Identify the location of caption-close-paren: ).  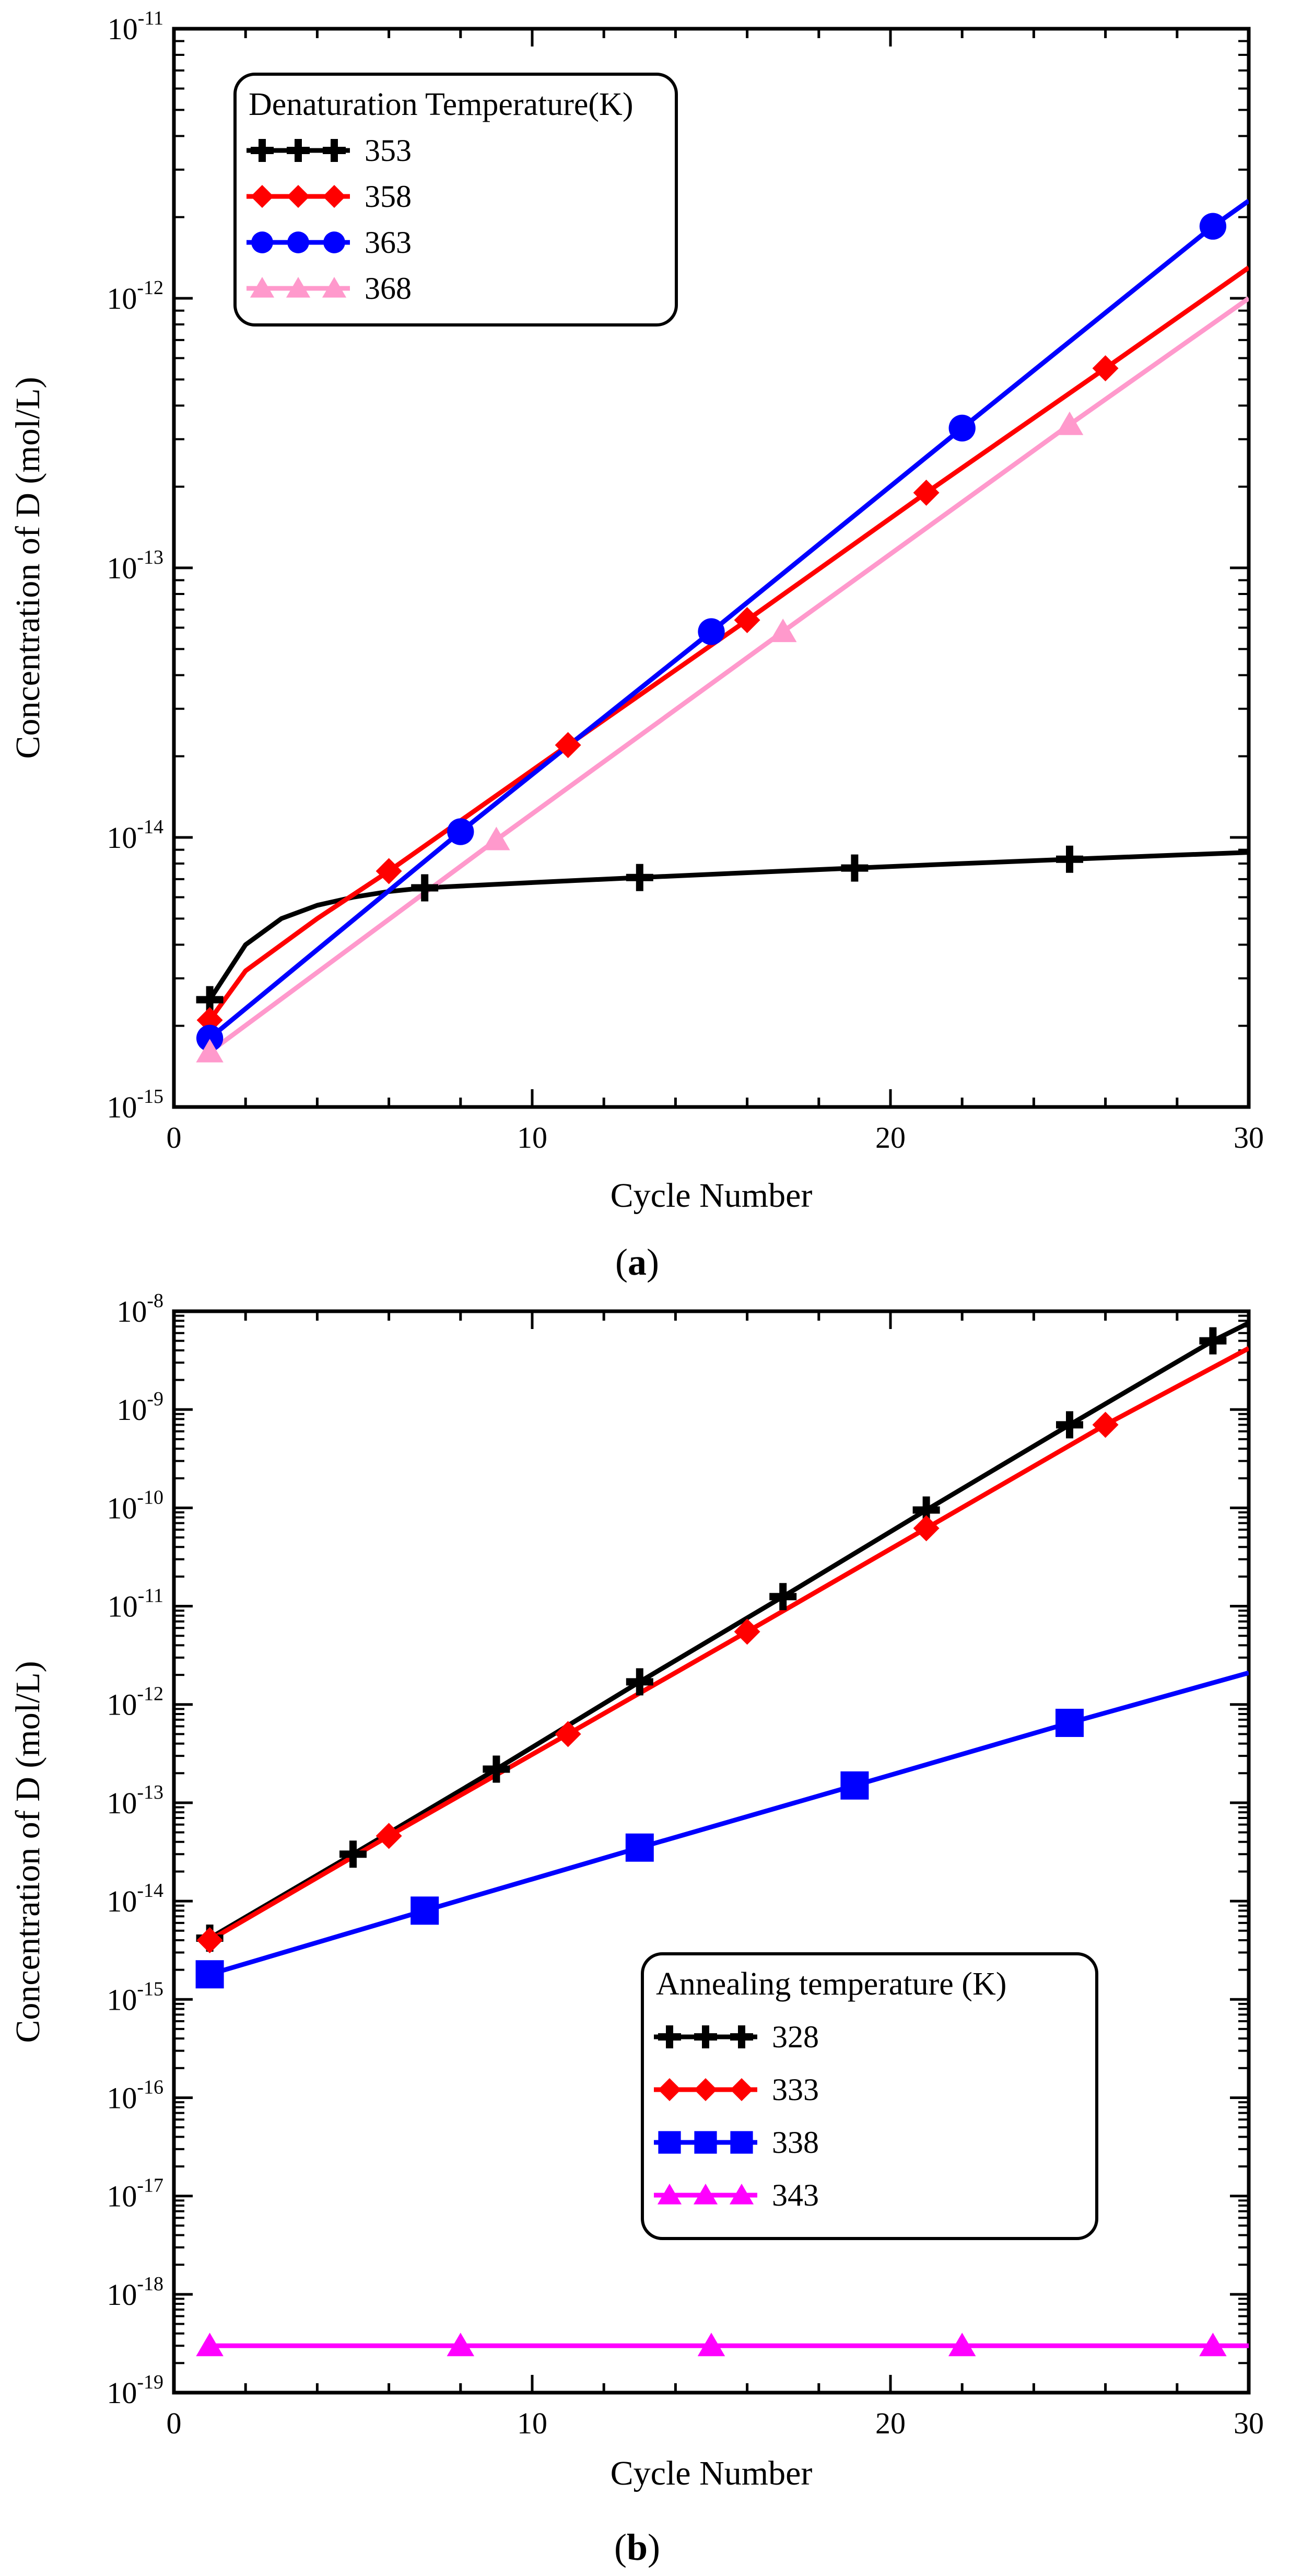
(653, 1262).